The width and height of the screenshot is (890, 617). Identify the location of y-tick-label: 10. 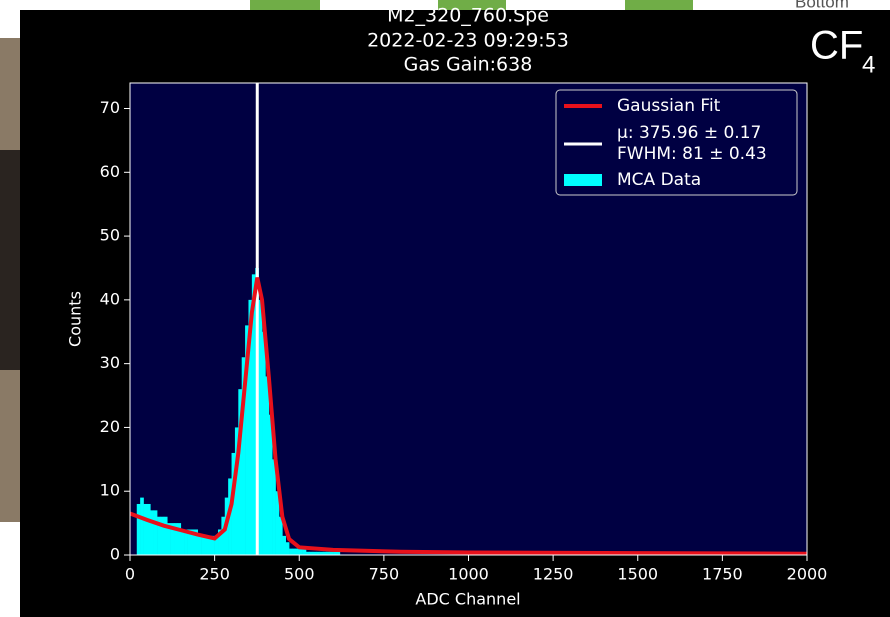
(110, 490).